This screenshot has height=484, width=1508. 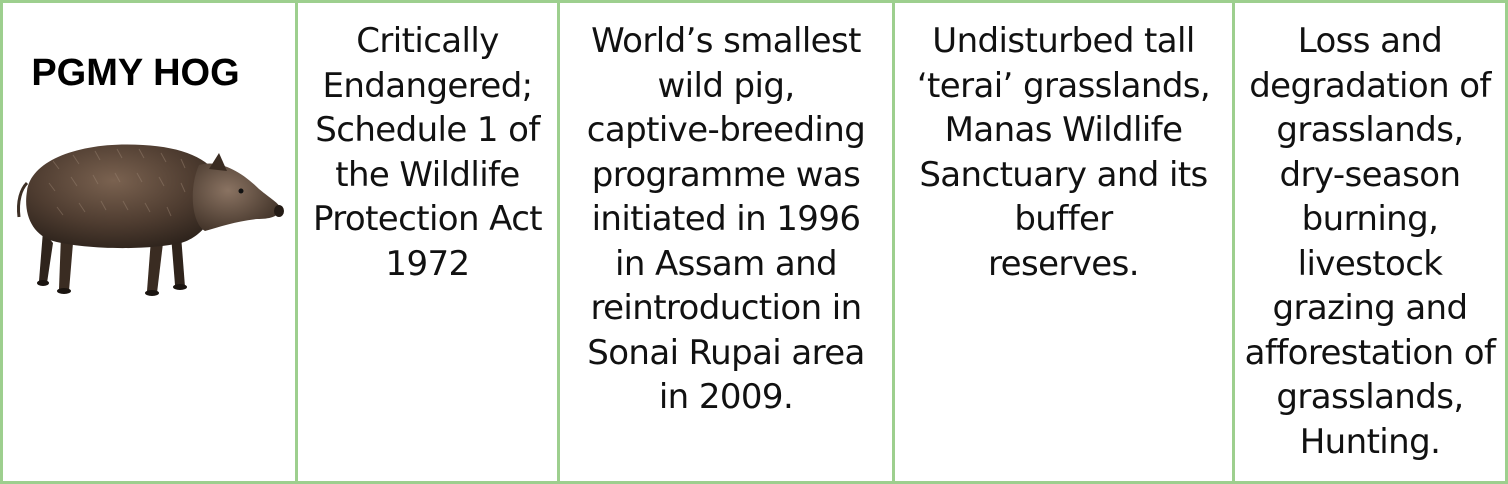 What do you see at coordinates (135, 73) in the screenshot?
I see `animal-name: PGMY HOG` at bounding box center [135, 73].